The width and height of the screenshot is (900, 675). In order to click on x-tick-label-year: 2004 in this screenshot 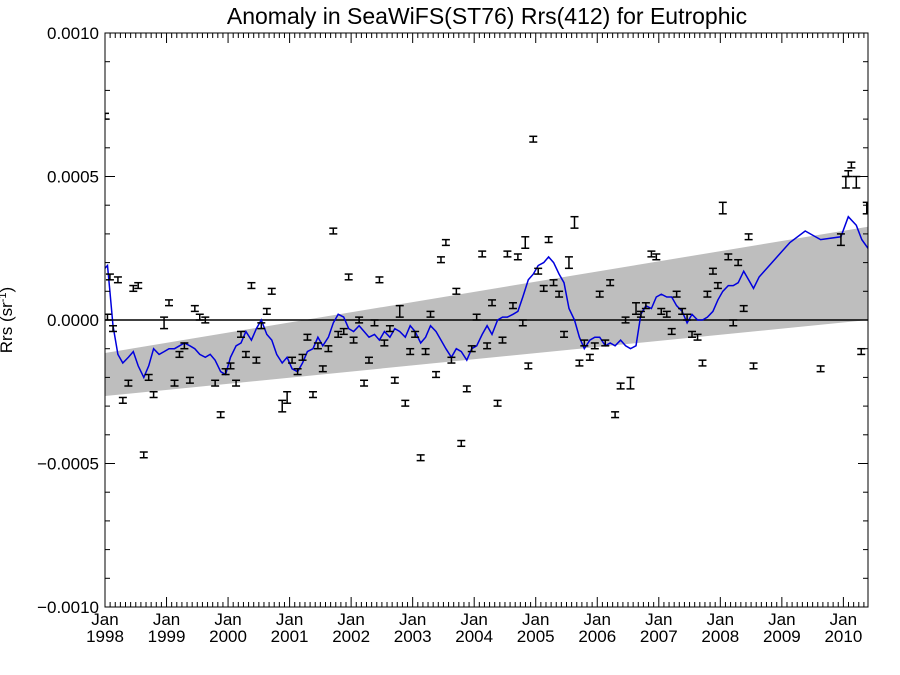, I will do `click(474, 636)`.